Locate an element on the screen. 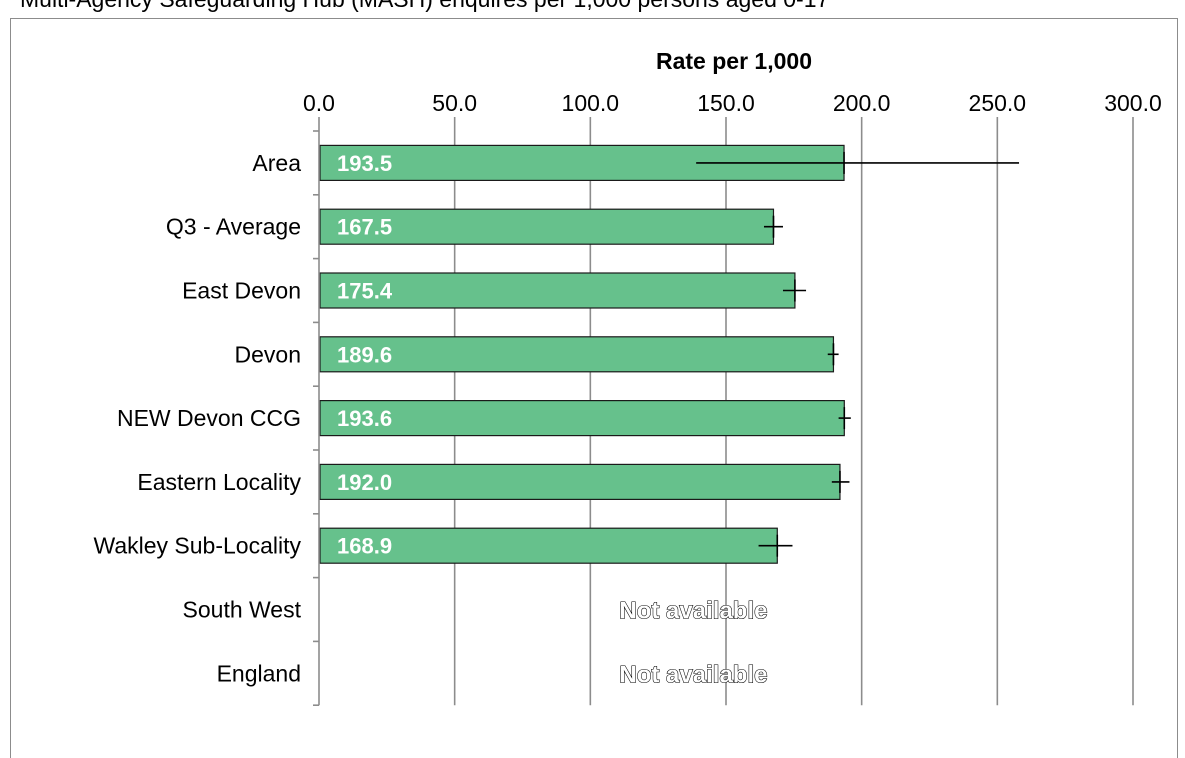  data-label: 168.9 is located at coordinates (364, 546).